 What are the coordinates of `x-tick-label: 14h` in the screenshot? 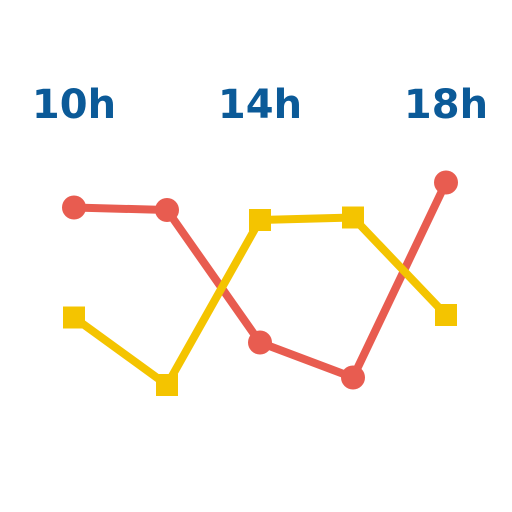 It's located at (260, 105).